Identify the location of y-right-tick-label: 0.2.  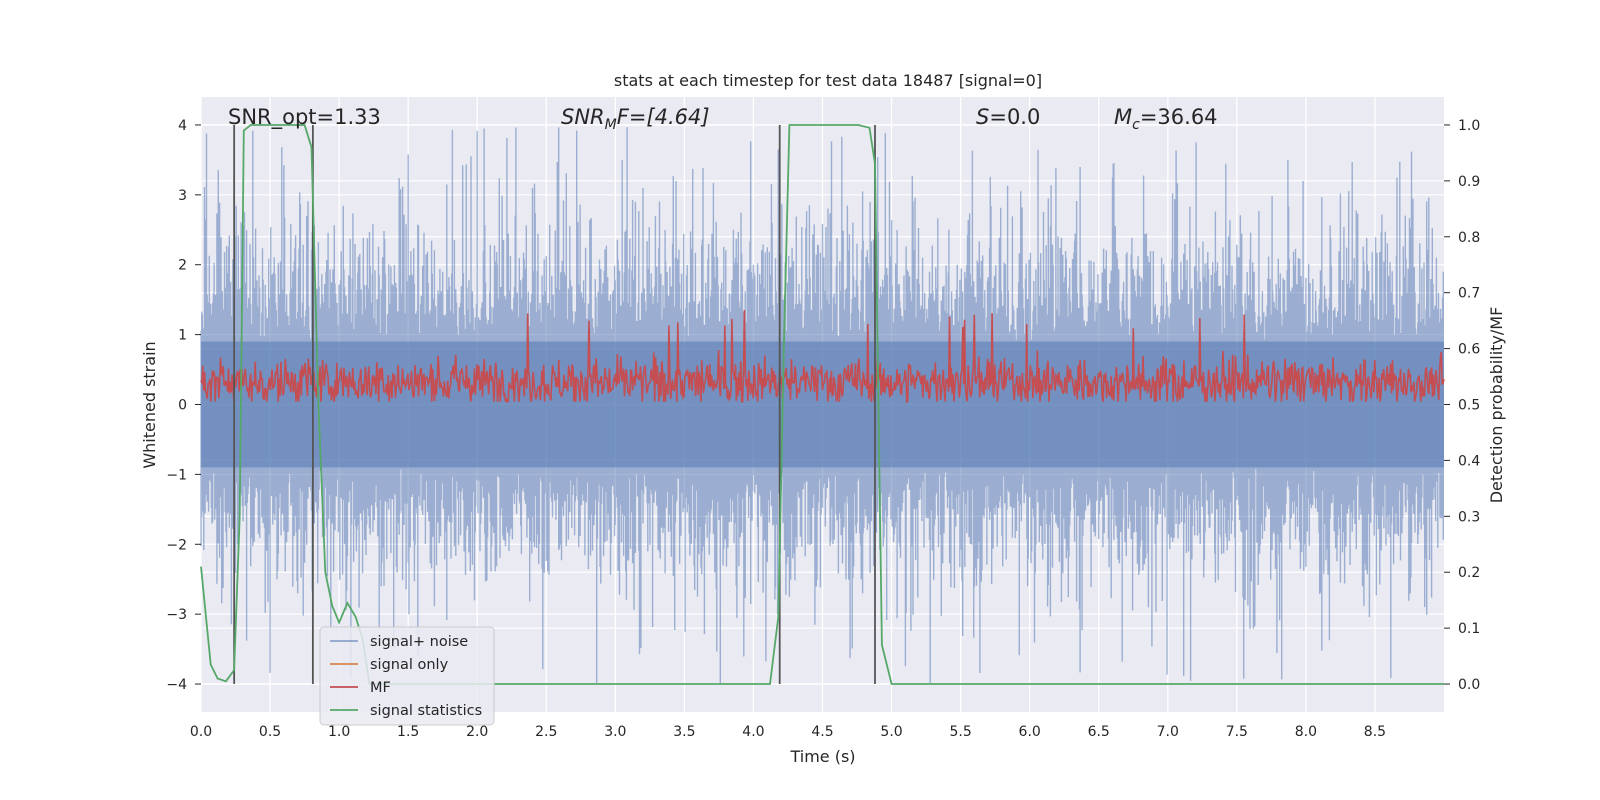
(1469, 573).